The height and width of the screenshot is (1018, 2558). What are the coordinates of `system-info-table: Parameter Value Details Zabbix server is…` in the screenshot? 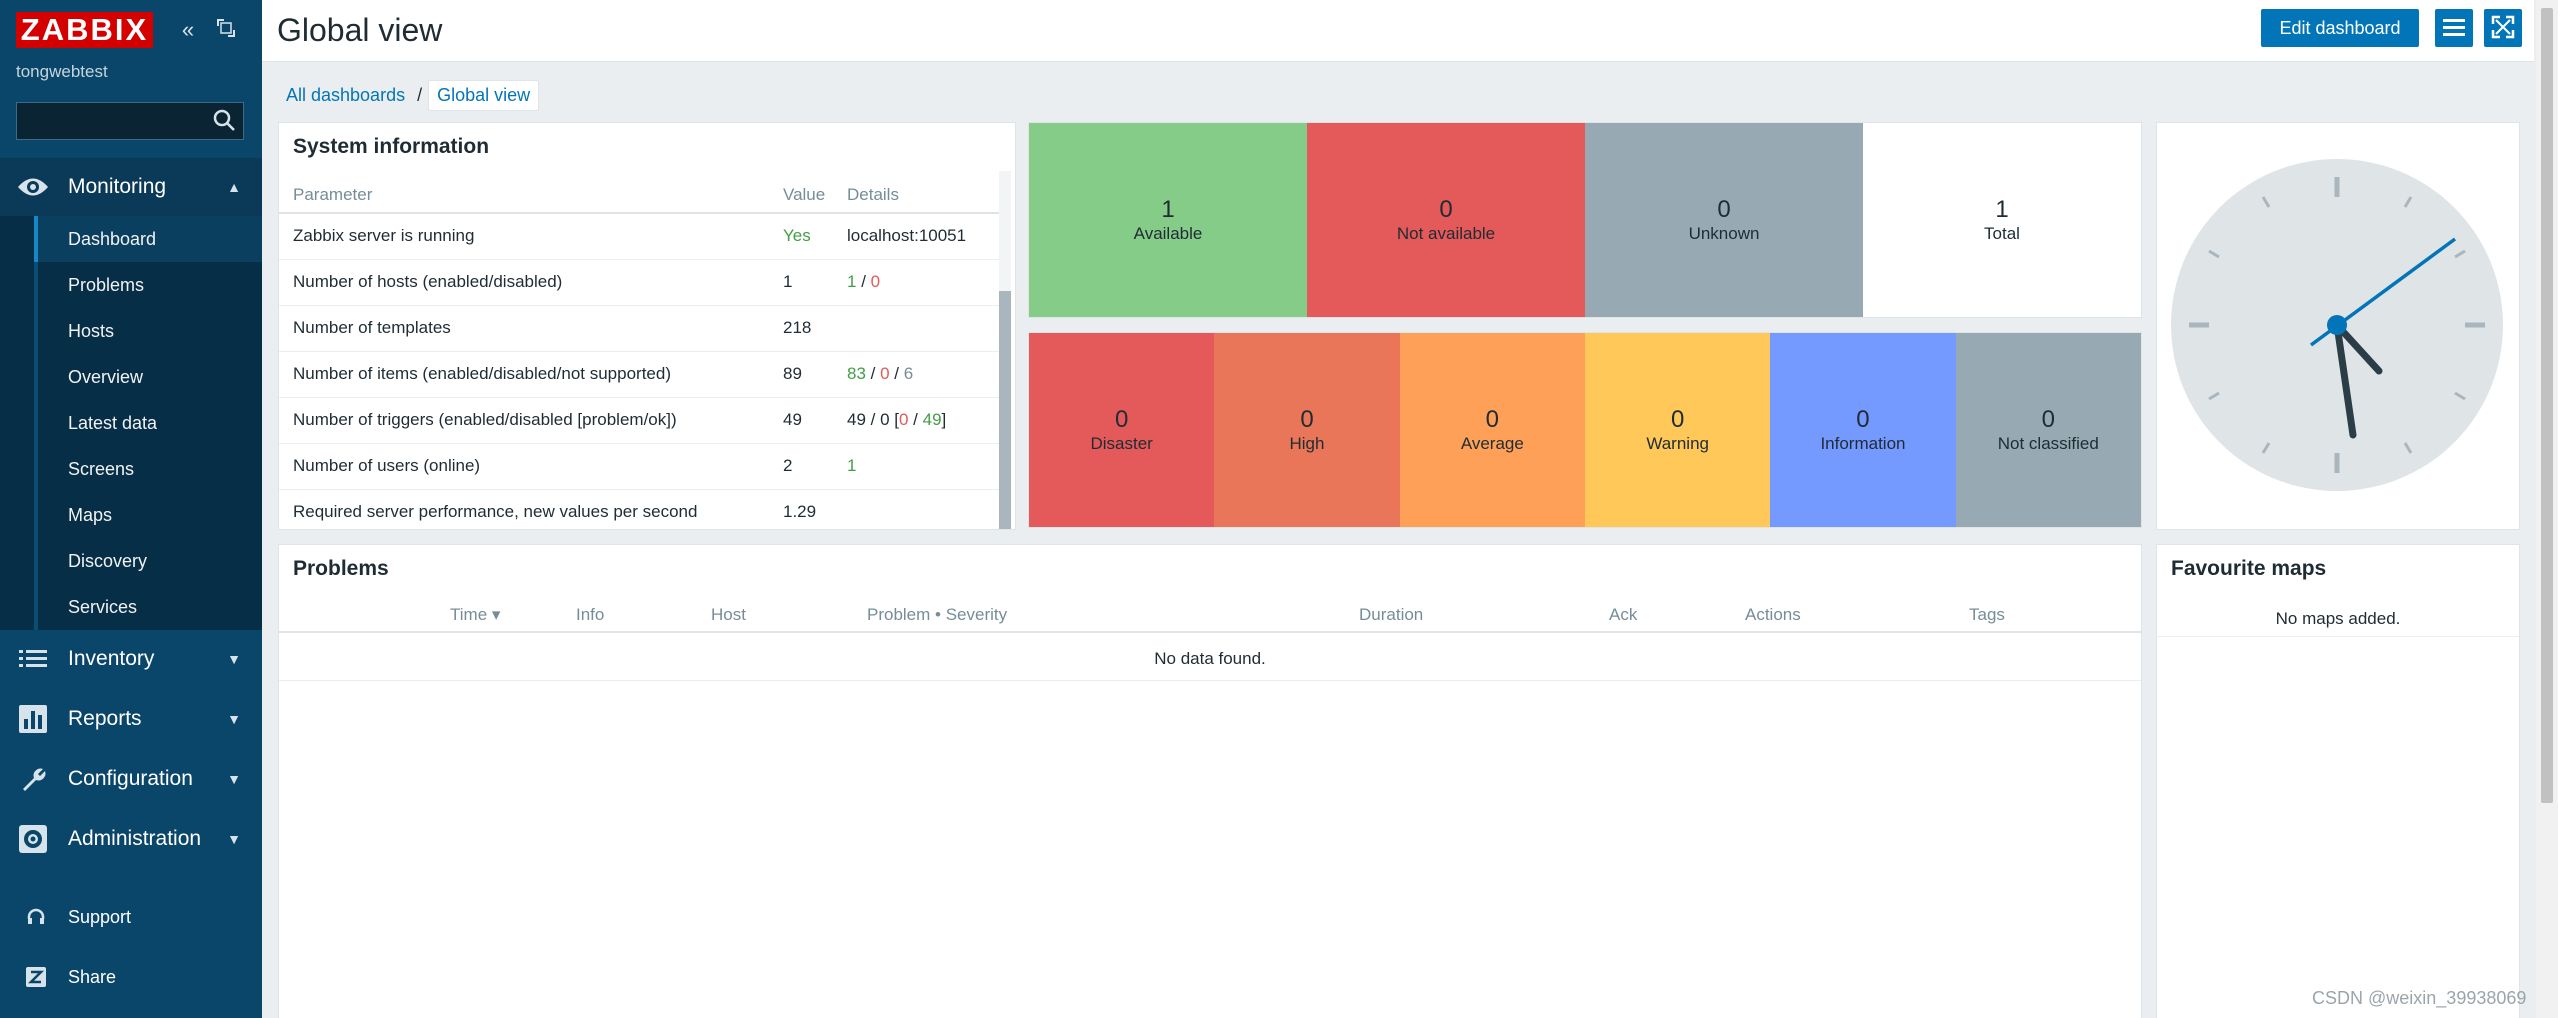 It's located at (640, 353).